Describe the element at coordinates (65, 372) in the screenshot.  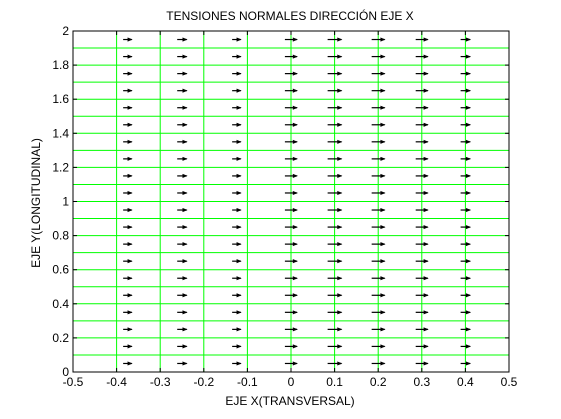
I see `y-tick-label: 0` at that location.